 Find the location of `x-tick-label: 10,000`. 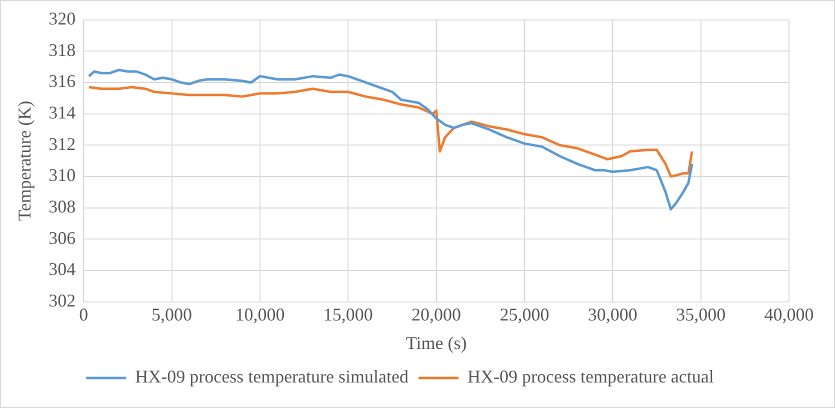

x-tick-label: 10,000 is located at coordinates (260, 314).